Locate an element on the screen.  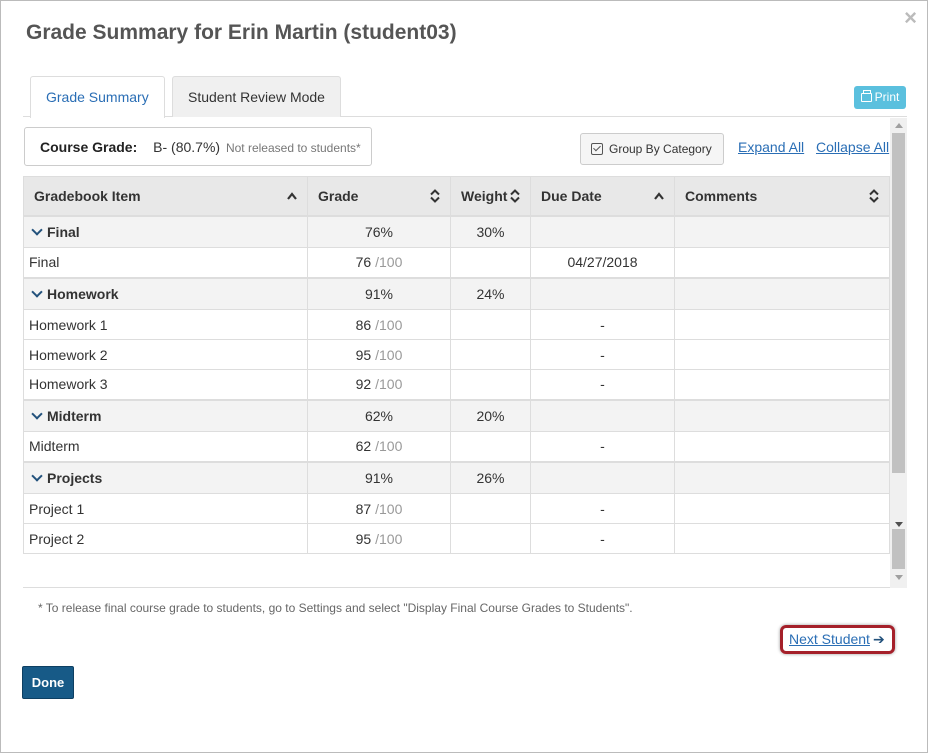
item-score: 95 is located at coordinates (363, 354).